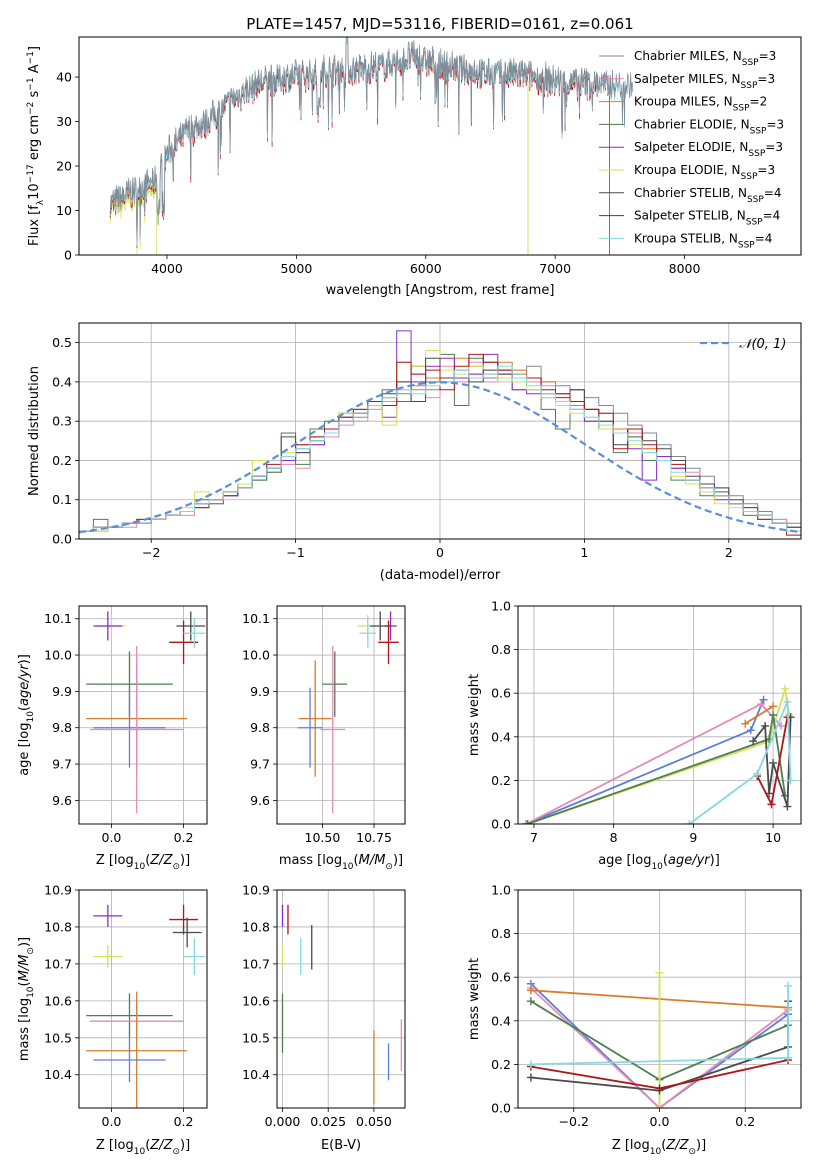 Image resolution: width=819 pixels, height=1170 pixels. I want to click on y-tick-label: 10.9, so click(58, 890).